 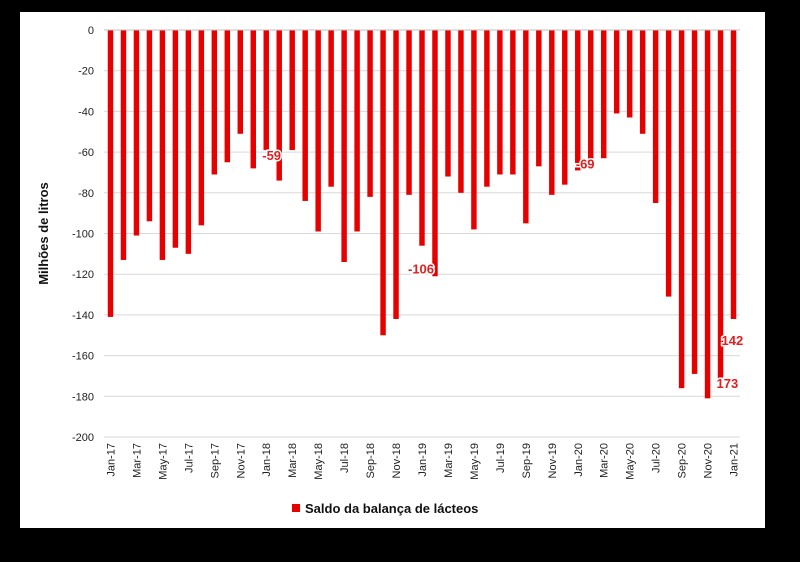 What do you see at coordinates (733, 340) in the screenshot?
I see `data-label: 142` at bounding box center [733, 340].